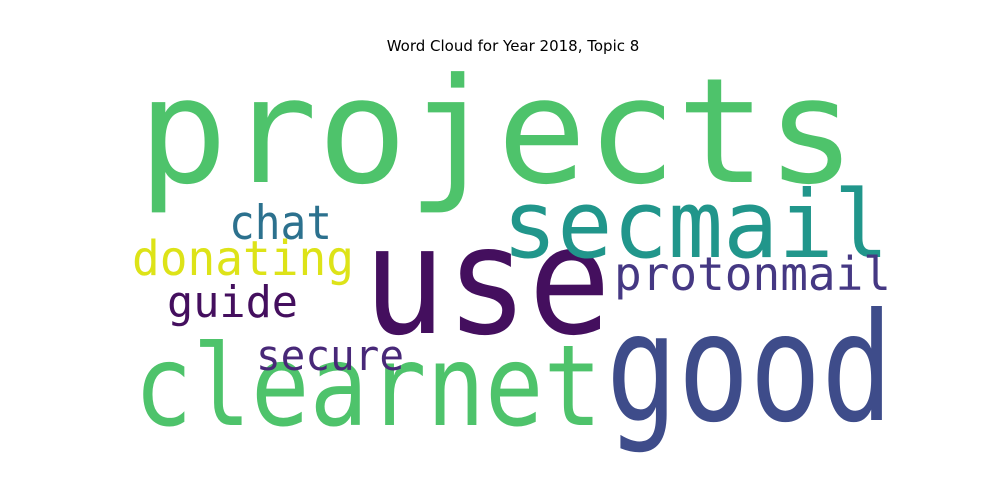  I want to click on word-good: good, so click(749, 369).